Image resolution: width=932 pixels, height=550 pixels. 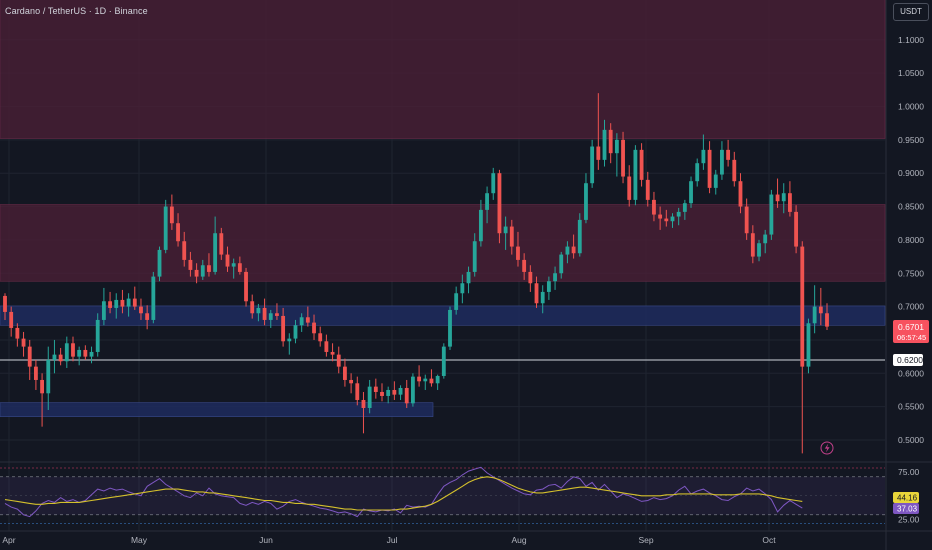 I want to click on bar-countdown: 06:57:45, so click(x=911, y=337).